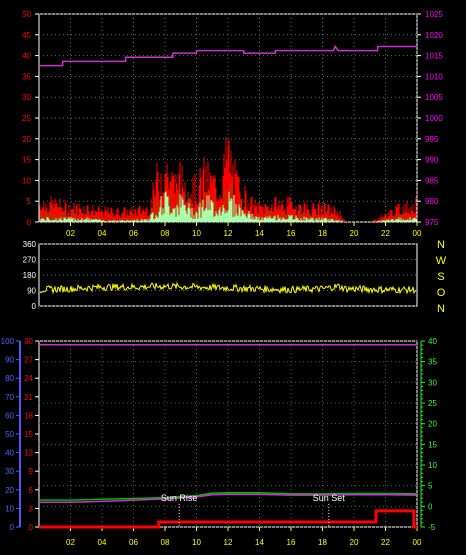 Image resolution: width=466 pixels, height=555 pixels. What do you see at coordinates (228, 519) in the screenshot?
I see `rain-line` at bounding box center [228, 519].